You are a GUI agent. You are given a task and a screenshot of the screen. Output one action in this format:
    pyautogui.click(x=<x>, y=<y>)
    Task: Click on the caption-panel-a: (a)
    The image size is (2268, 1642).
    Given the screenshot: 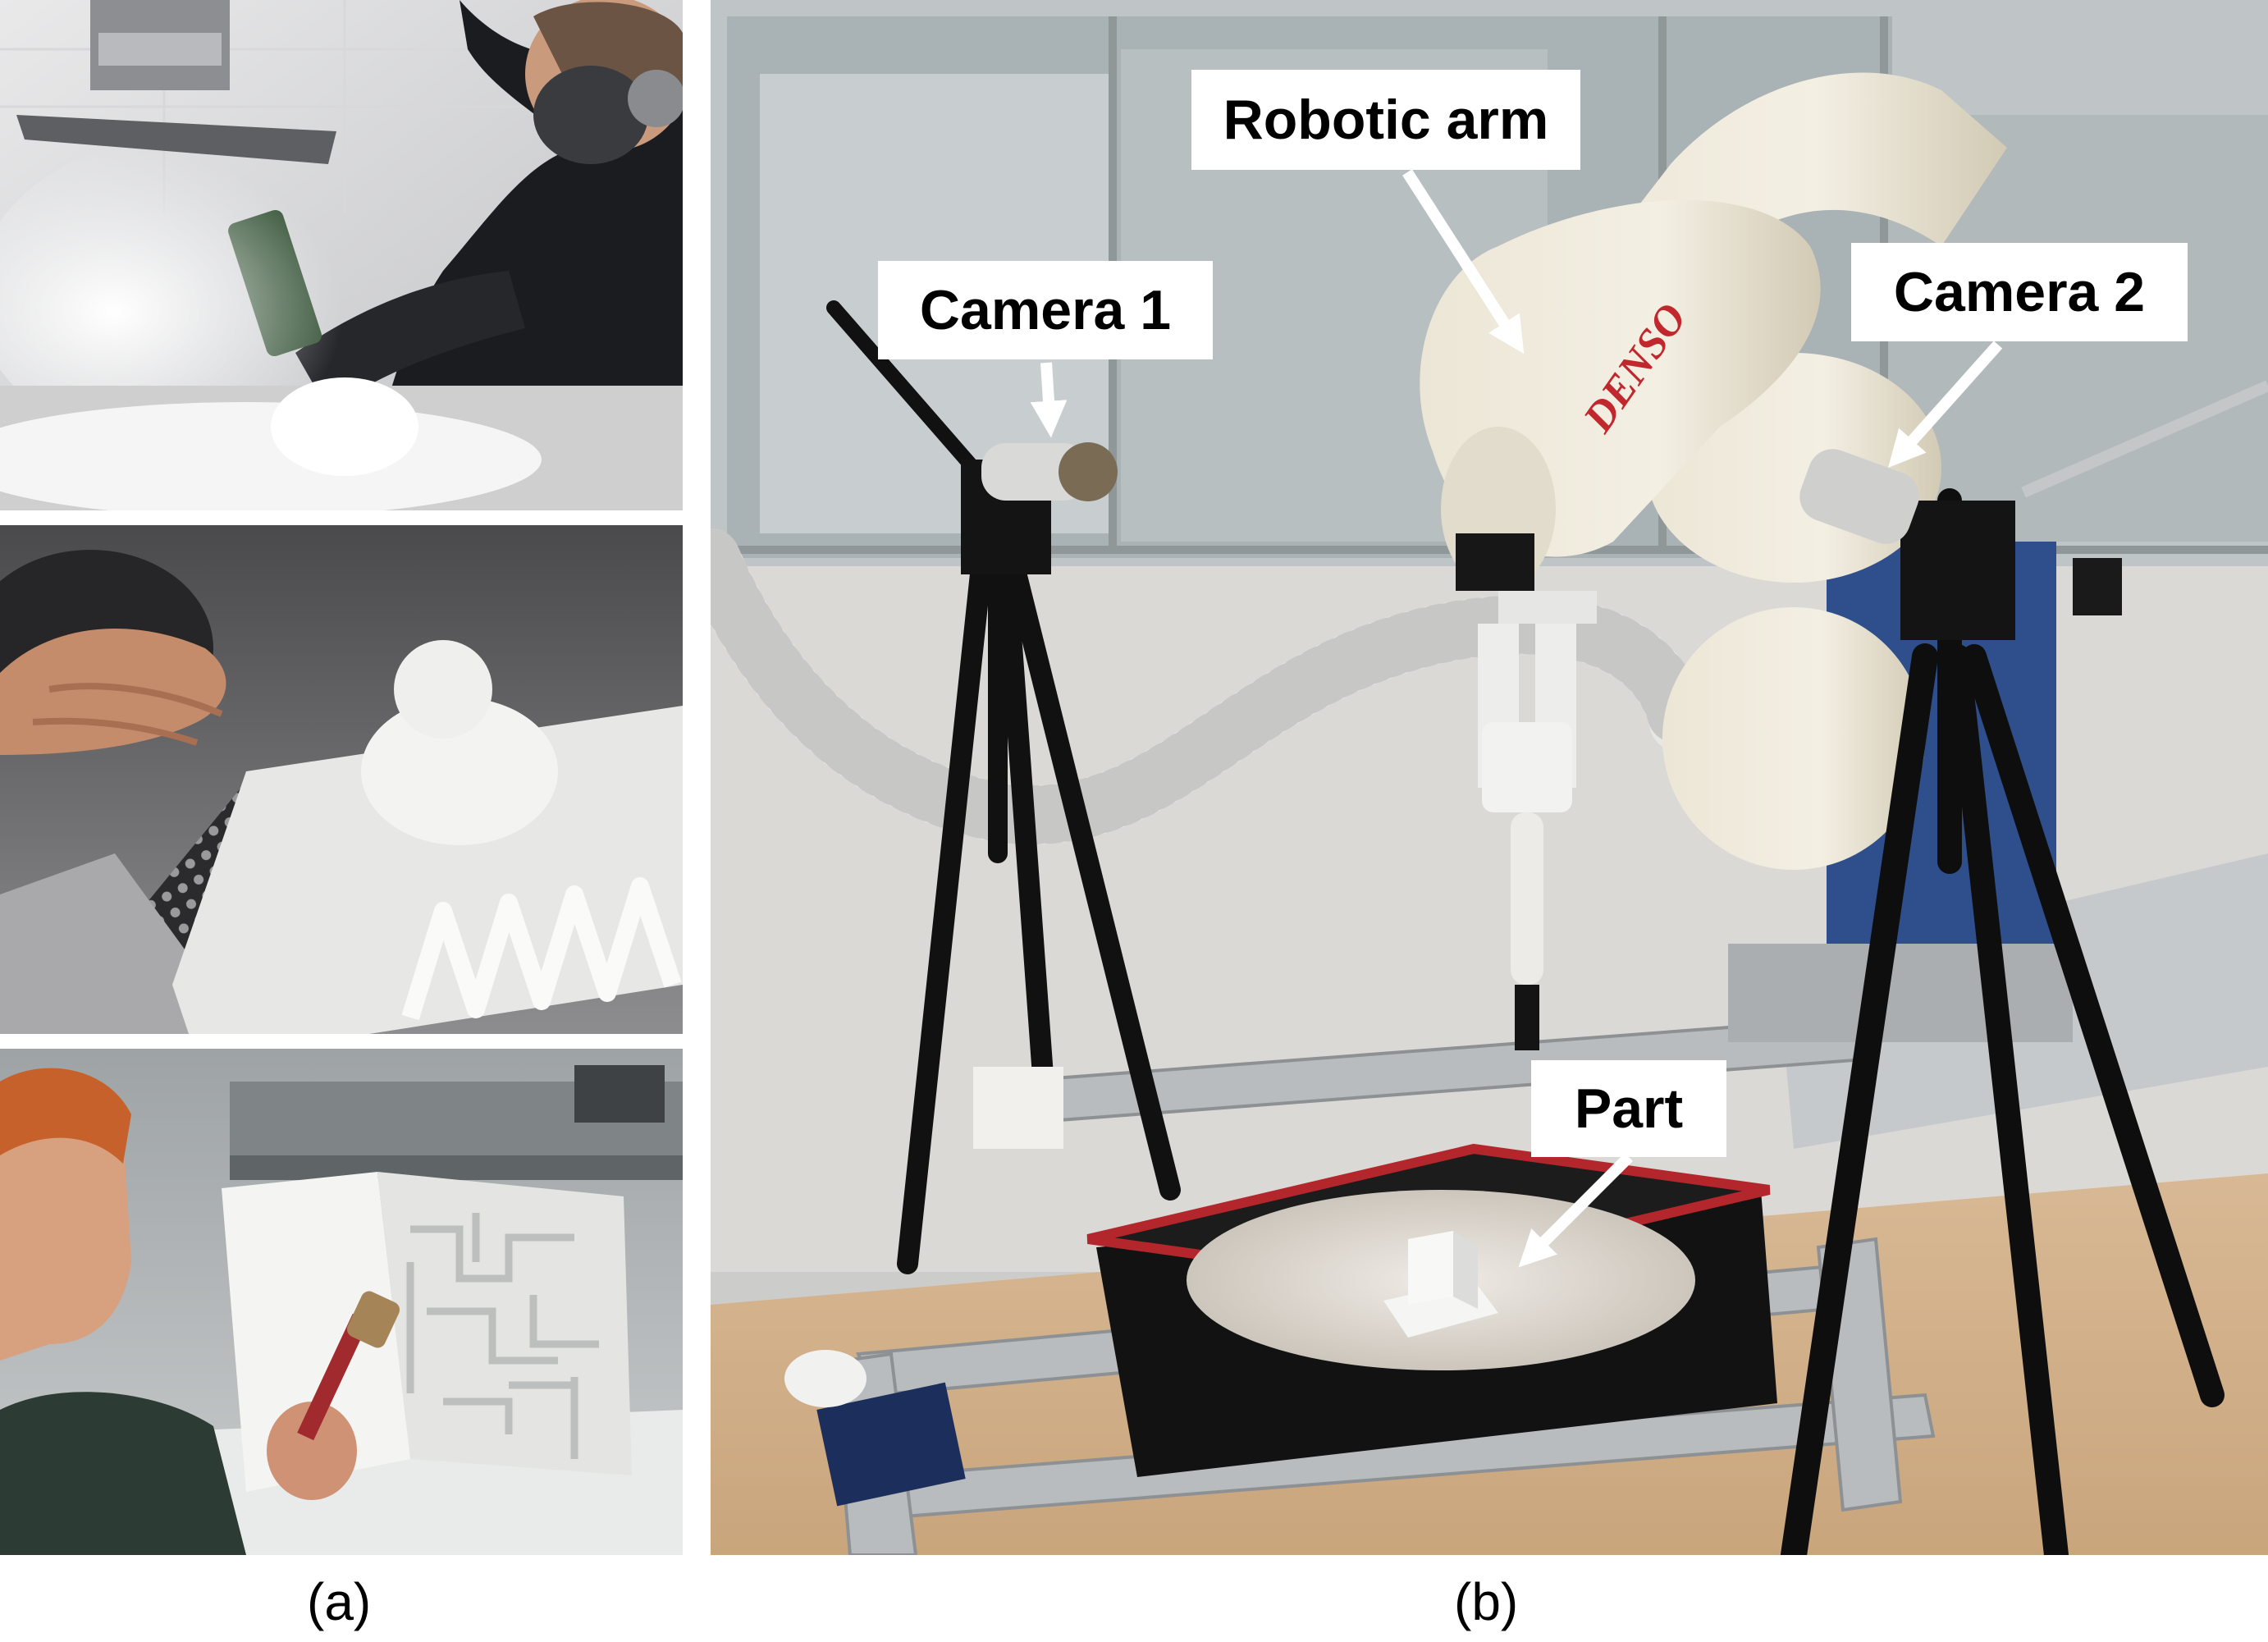 What is the action you would take?
    pyautogui.click(x=339, y=1601)
    